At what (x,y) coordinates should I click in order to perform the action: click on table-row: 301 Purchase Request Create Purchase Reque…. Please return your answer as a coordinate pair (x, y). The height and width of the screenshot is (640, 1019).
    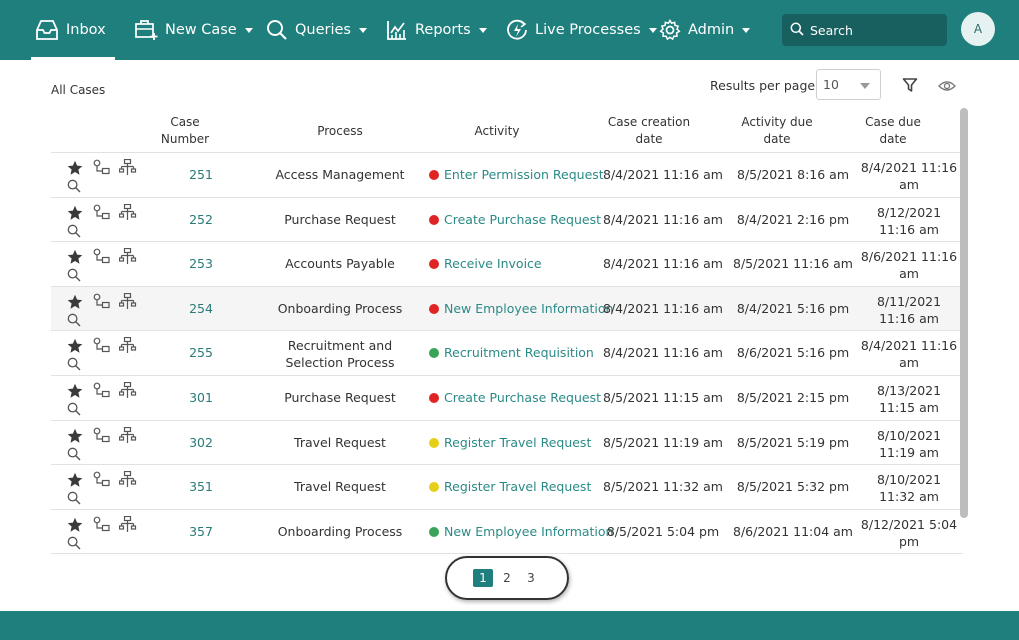
    Looking at the image, I should click on (507, 398).